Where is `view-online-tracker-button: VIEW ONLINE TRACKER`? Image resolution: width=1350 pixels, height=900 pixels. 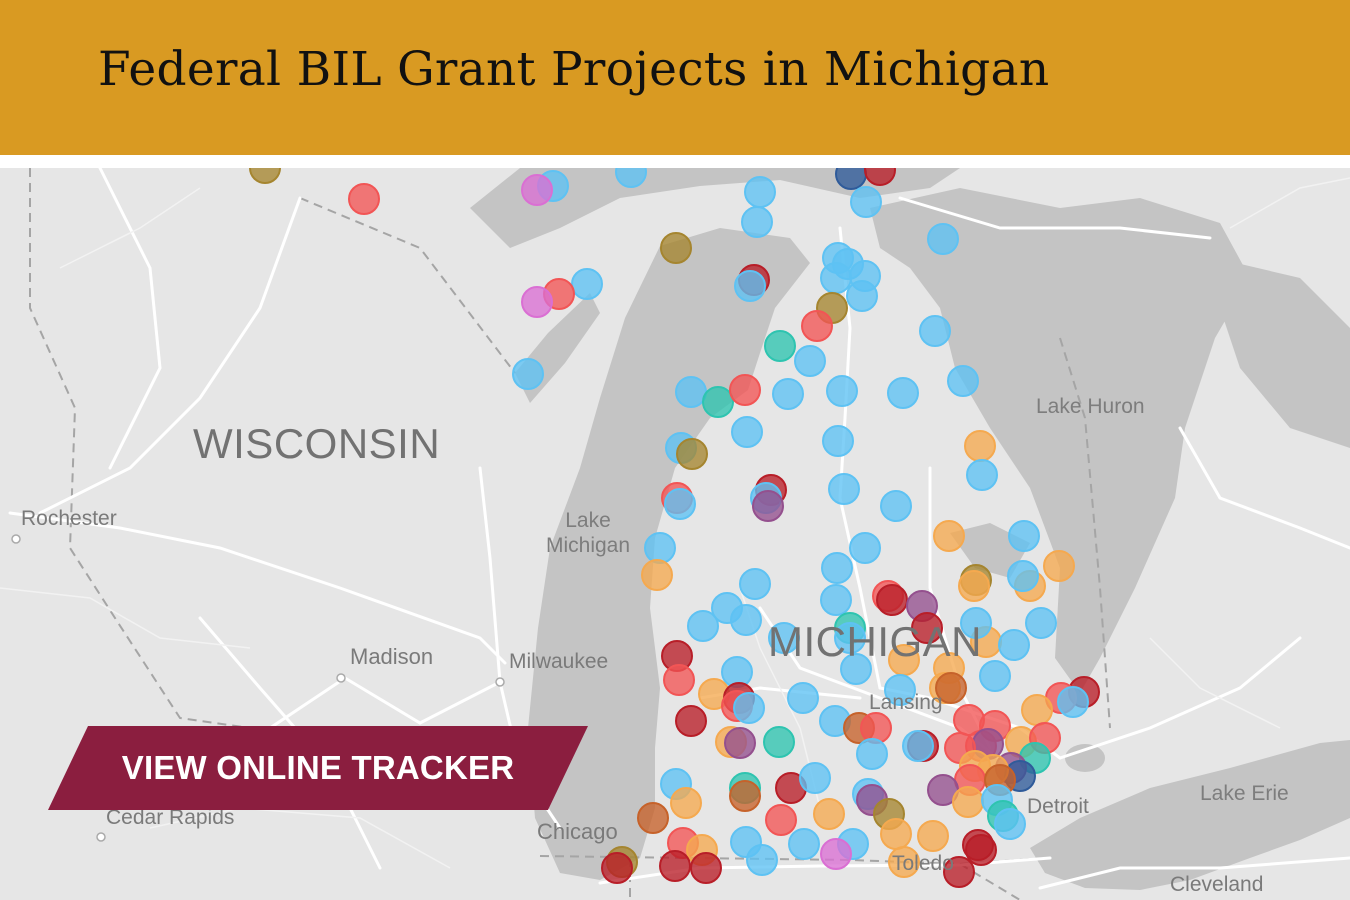
view-online-tracker-button: VIEW ONLINE TRACKER is located at coordinates (318, 768).